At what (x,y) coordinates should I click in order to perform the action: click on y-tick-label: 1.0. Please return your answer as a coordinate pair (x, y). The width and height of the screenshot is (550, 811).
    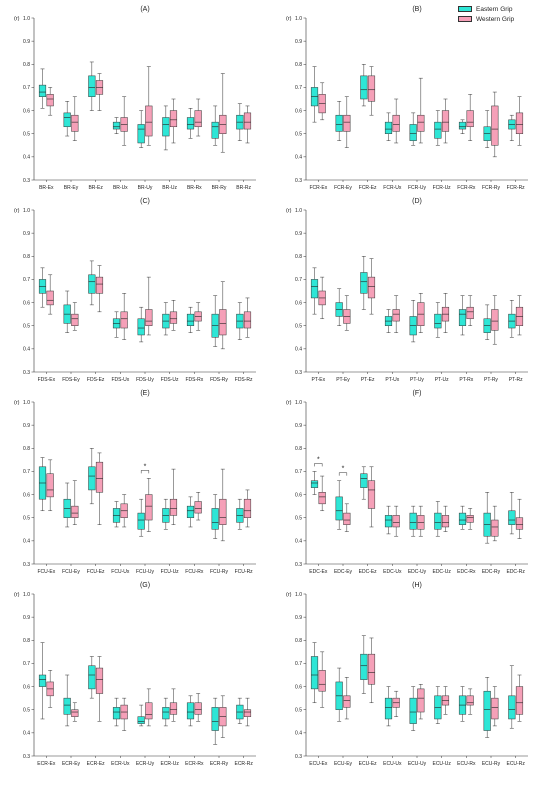
    Looking at the image, I should click on (26, 403).